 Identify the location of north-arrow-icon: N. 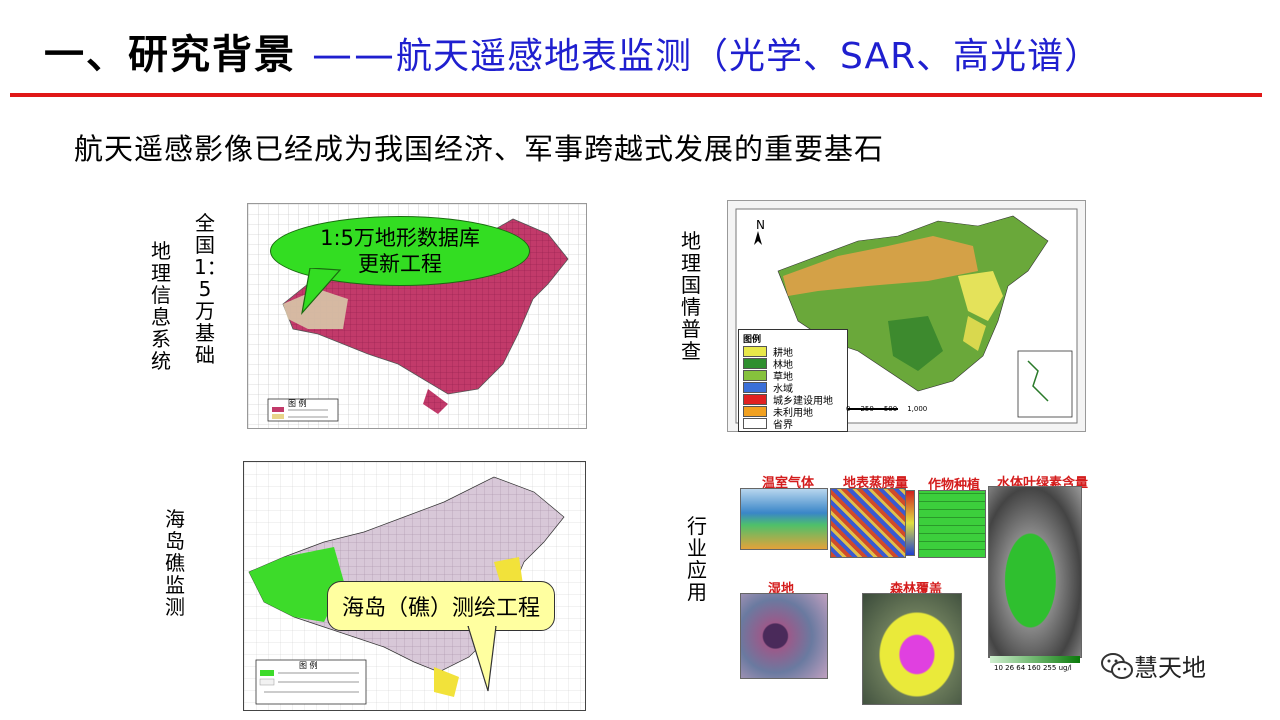
(760, 225).